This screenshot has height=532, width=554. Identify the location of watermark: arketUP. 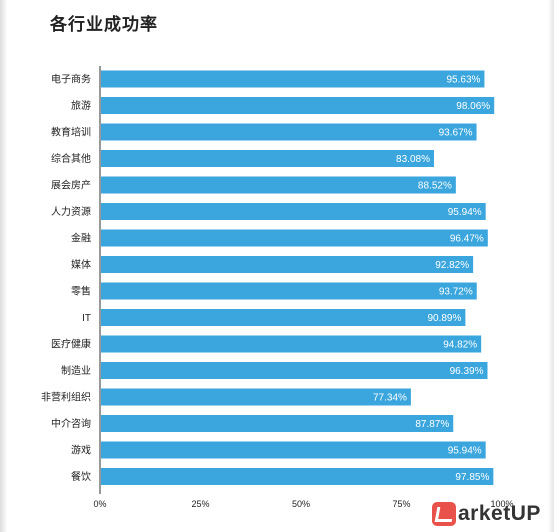
(486, 514).